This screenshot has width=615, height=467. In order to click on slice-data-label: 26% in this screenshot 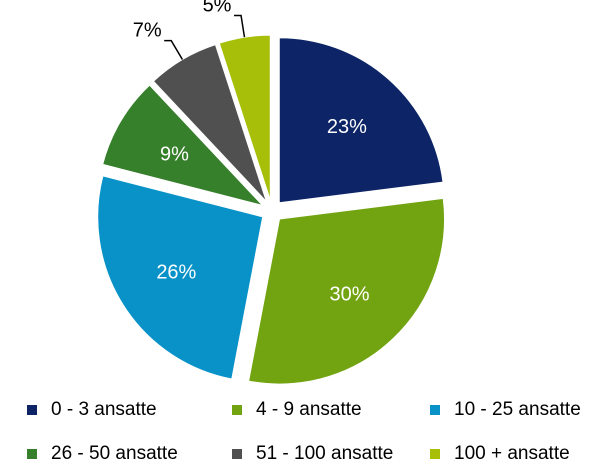, I will do `click(176, 273)`.